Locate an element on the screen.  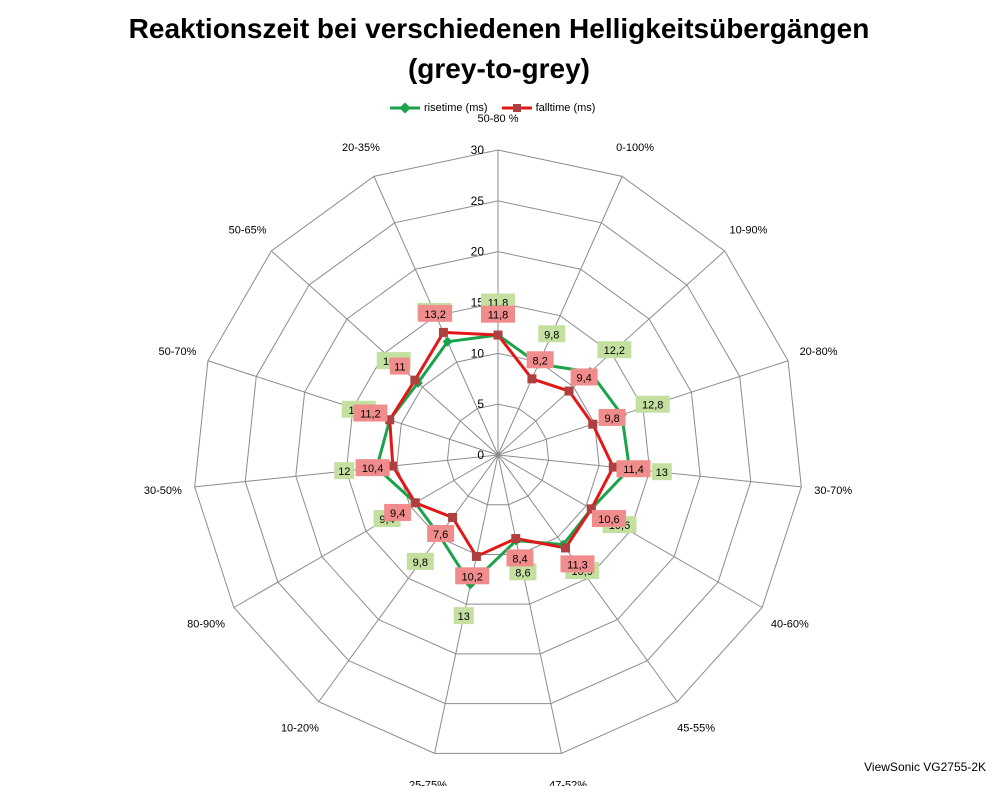
category-label: 30-70% is located at coordinates (833, 491).